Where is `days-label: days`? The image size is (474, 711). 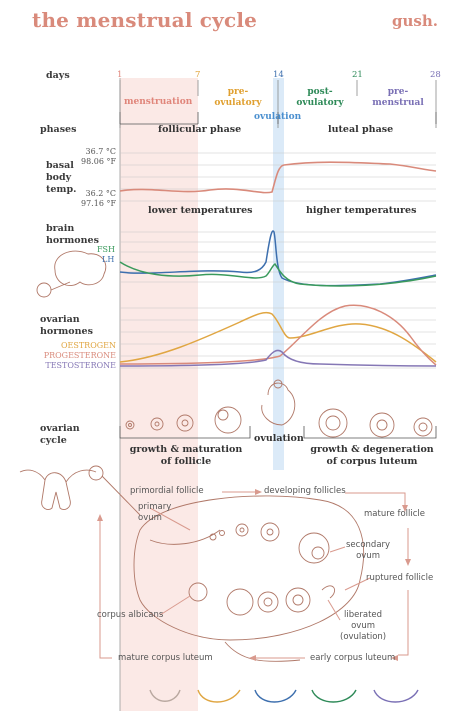
days-label: days is located at coordinates (58, 75).